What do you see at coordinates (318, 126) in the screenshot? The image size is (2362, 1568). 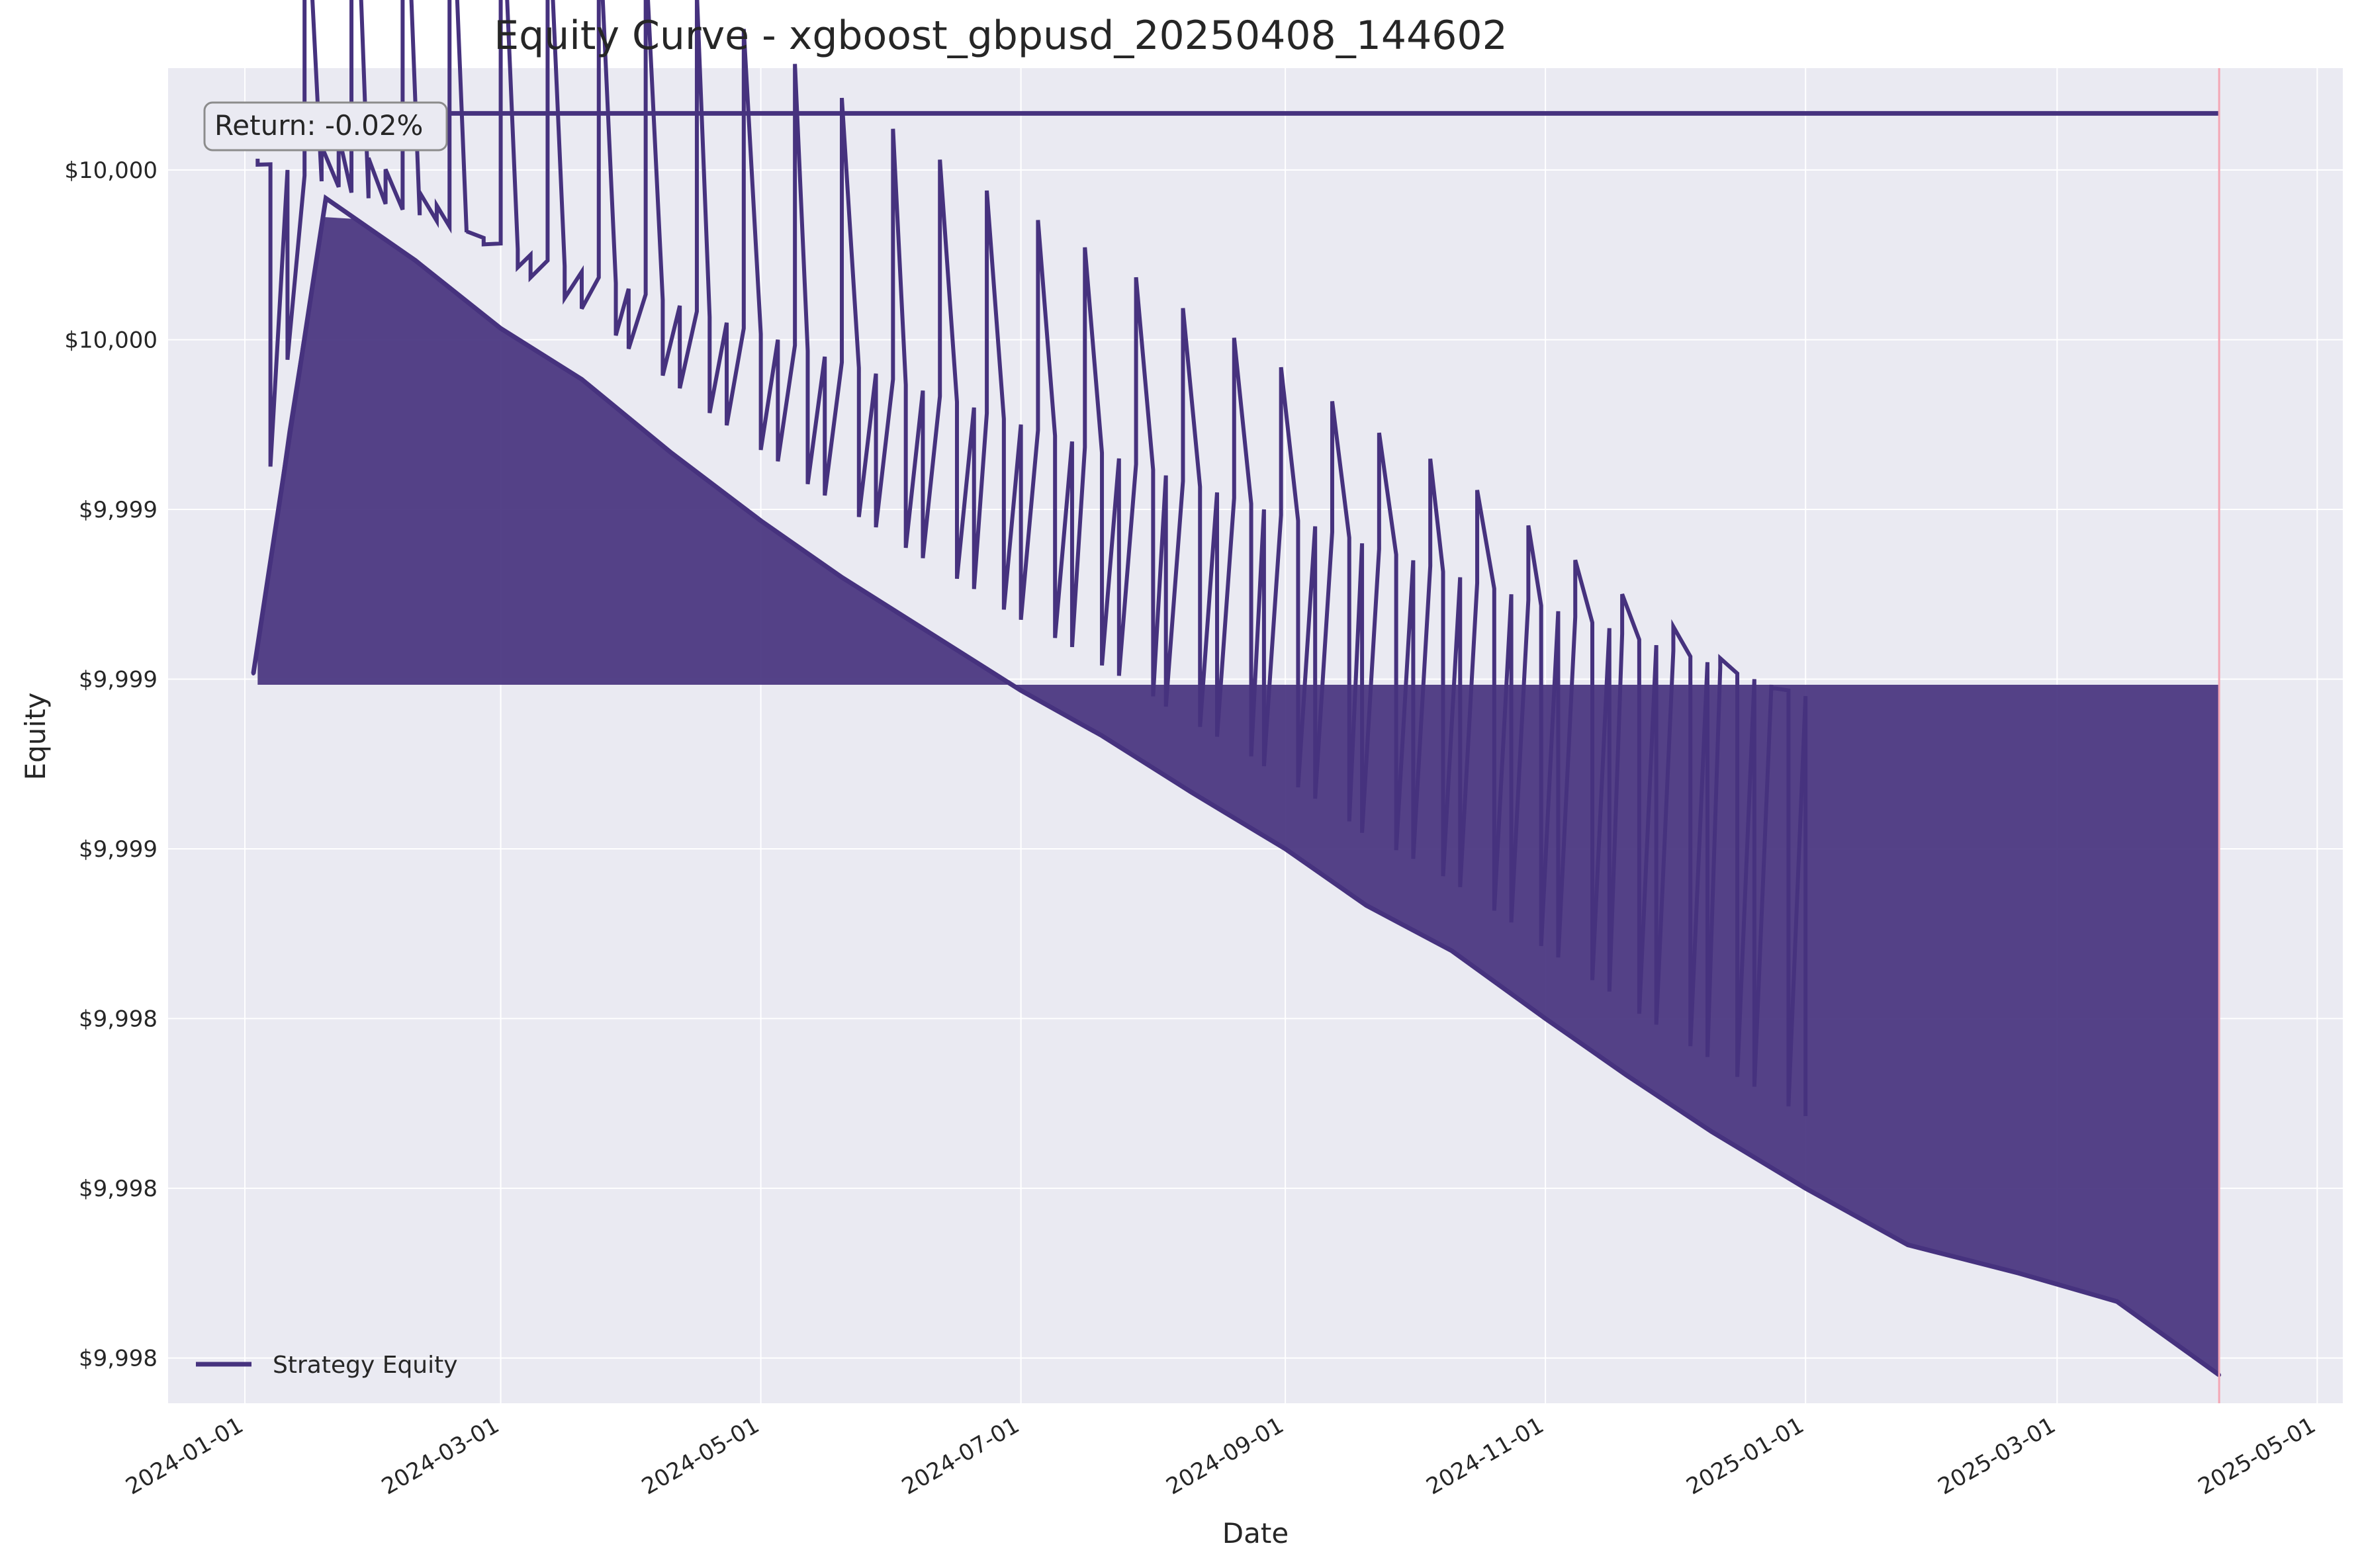 I see `return-annotation-text: Return: -0.02%` at bounding box center [318, 126].